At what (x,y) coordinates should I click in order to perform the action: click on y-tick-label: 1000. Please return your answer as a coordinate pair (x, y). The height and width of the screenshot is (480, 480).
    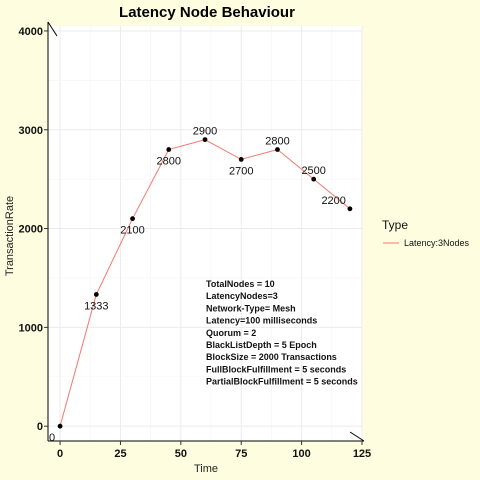
    Looking at the image, I should click on (31, 328).